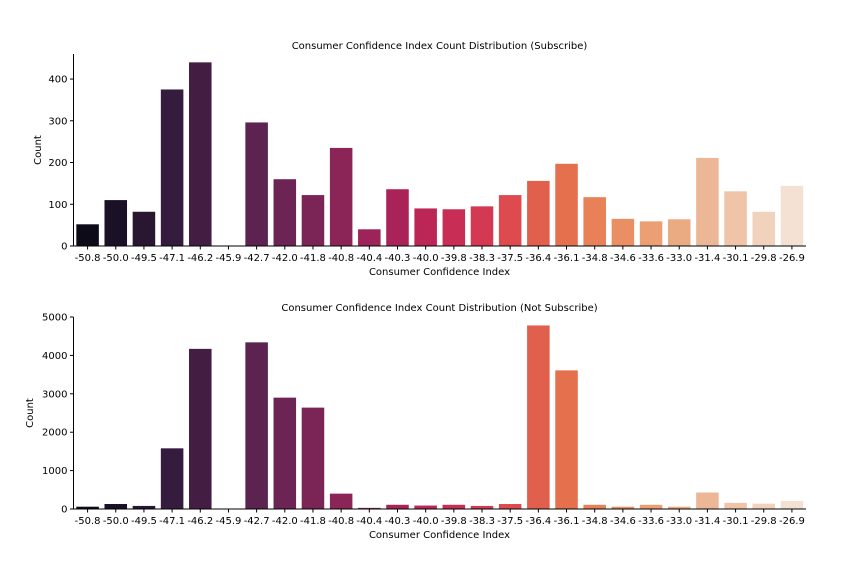 The image size is (864, 580). What do you see at coordinates (54, 433) in the screenshot?
I see `y-tick-label: 2000` at bounding box center [54, 433].